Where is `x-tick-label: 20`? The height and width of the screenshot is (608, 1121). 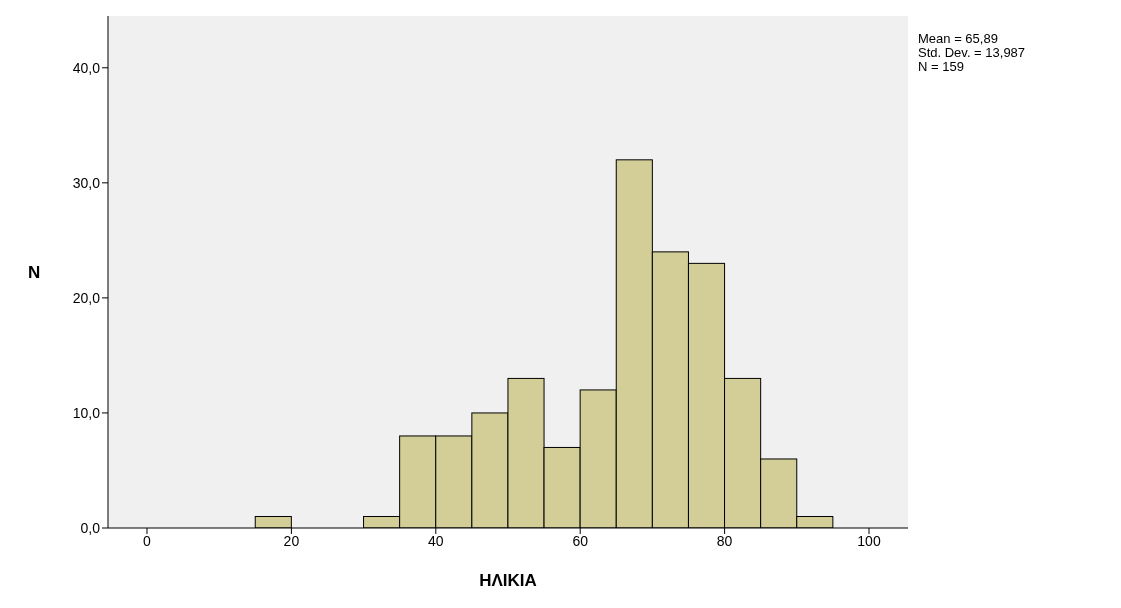
x-tick-label: 20 is located at coordinates (291, 540).